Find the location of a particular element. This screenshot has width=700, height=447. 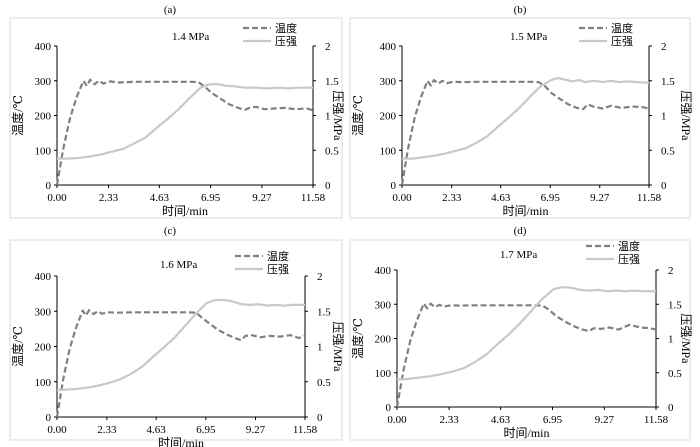

panel-label-c: (c) is located at coordinates (170, 231).